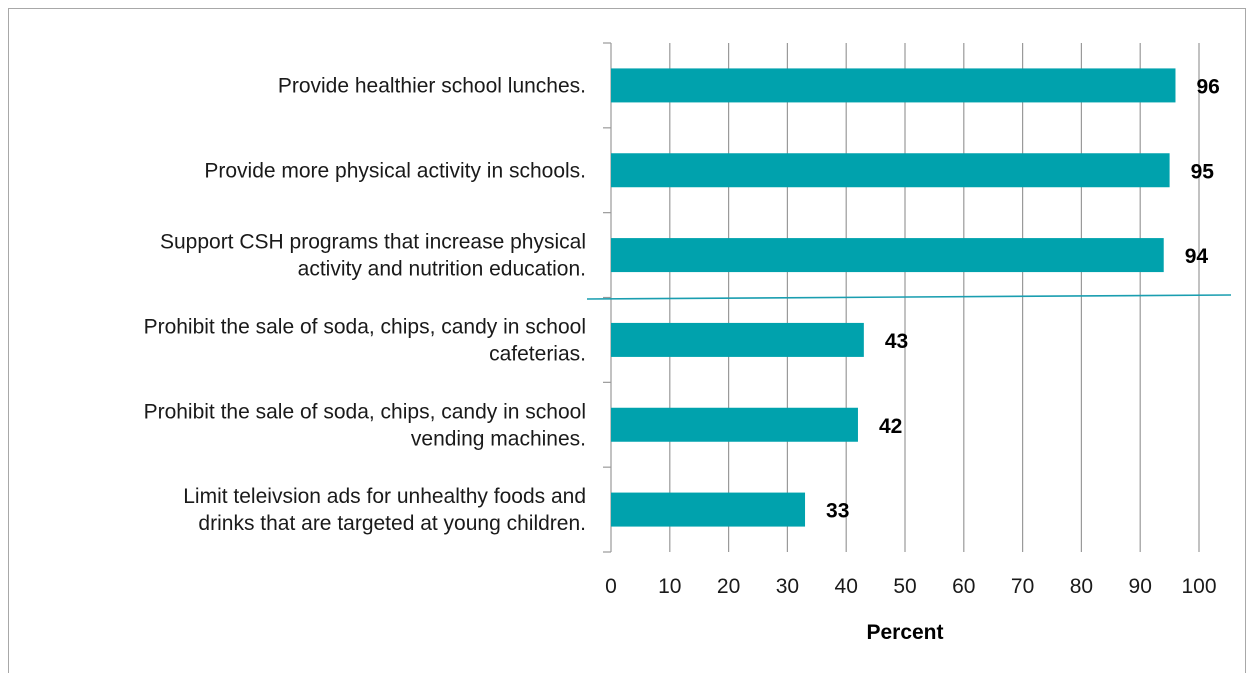 The height and width of the screenshot is (673, 1252). Describe the element at coordinates (728, 586) in the screenshot. I see `x-tick-label: 20` at that location.